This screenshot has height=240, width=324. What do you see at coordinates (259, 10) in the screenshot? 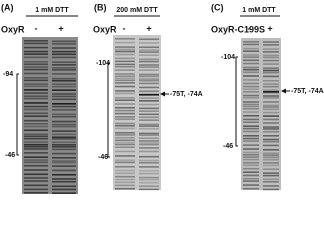
I see `condition: 1 mM DTT` at bounding box center [259, 10].